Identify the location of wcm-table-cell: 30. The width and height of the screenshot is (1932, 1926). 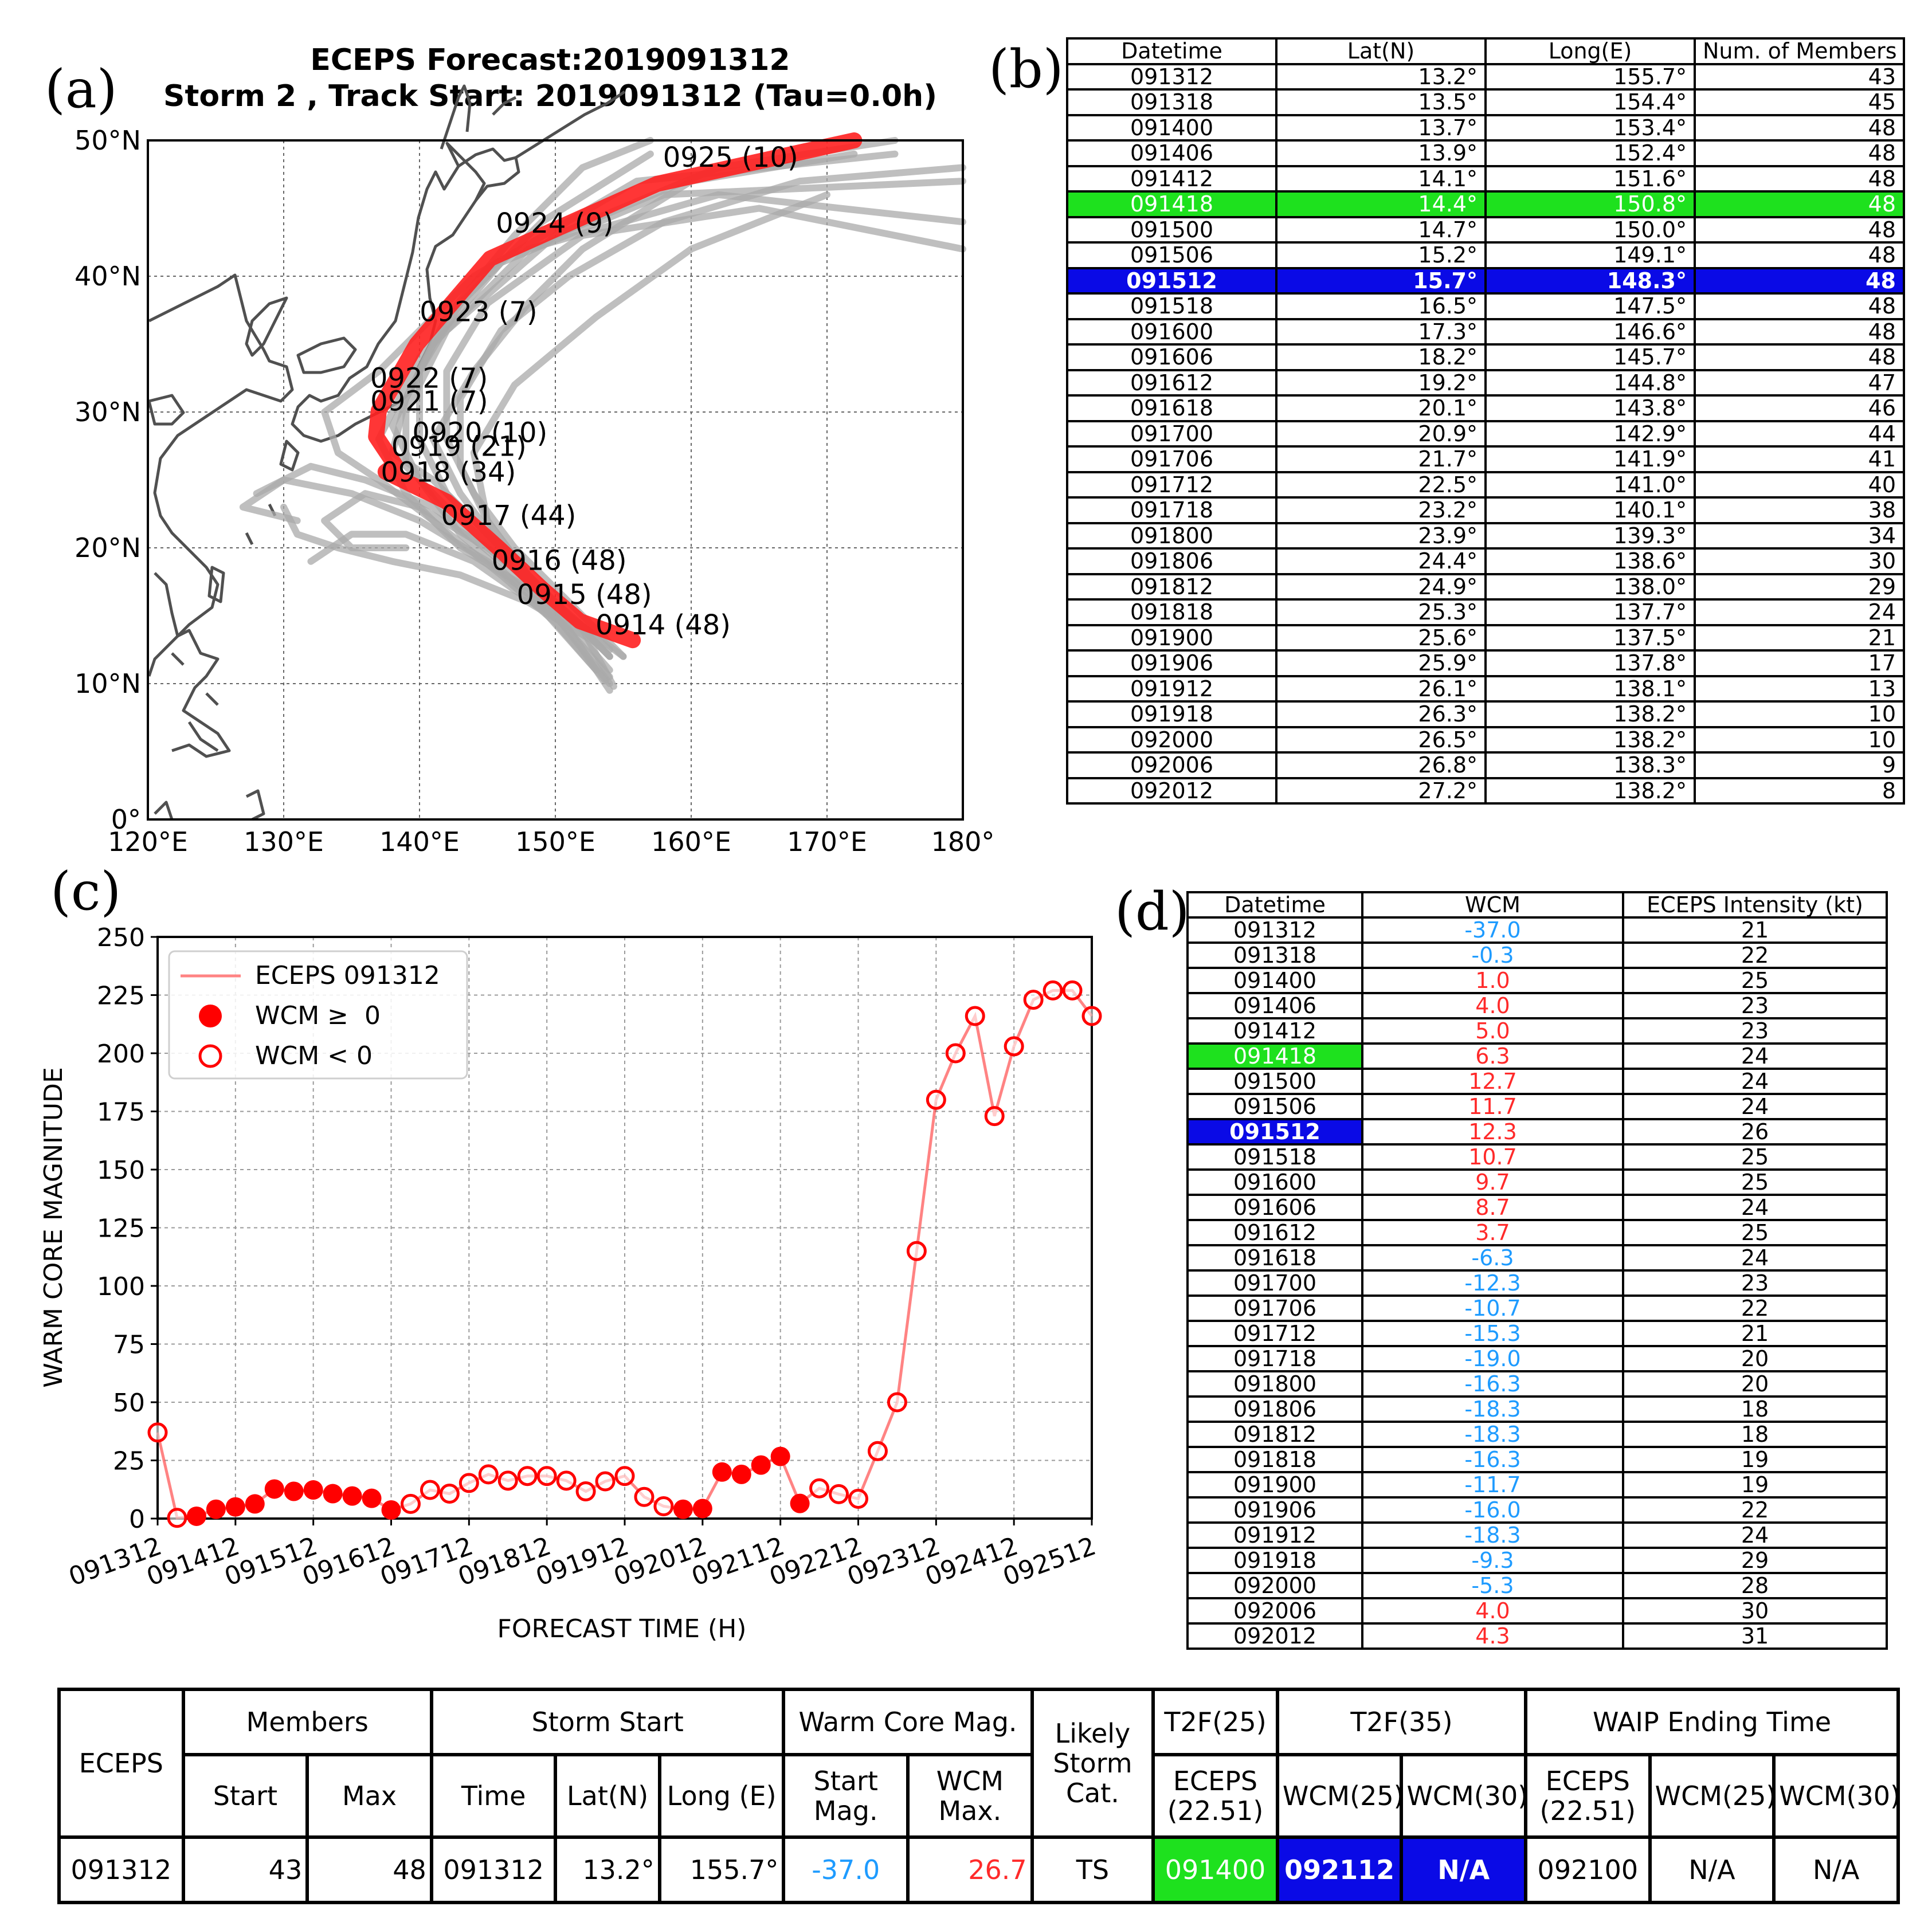
(1755, 1611).